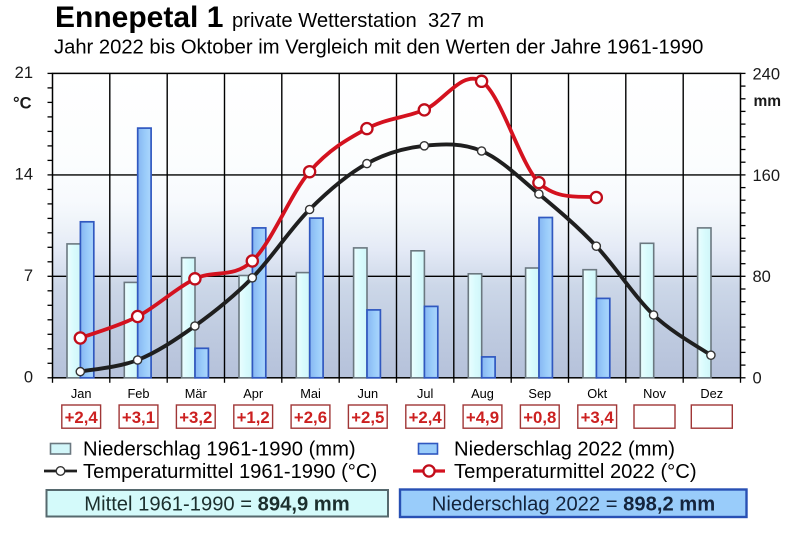  What do you see at coordinates (598, 417) in the screenshot?
I see `svg-text: +3,4` at bounding box center [598, 417].